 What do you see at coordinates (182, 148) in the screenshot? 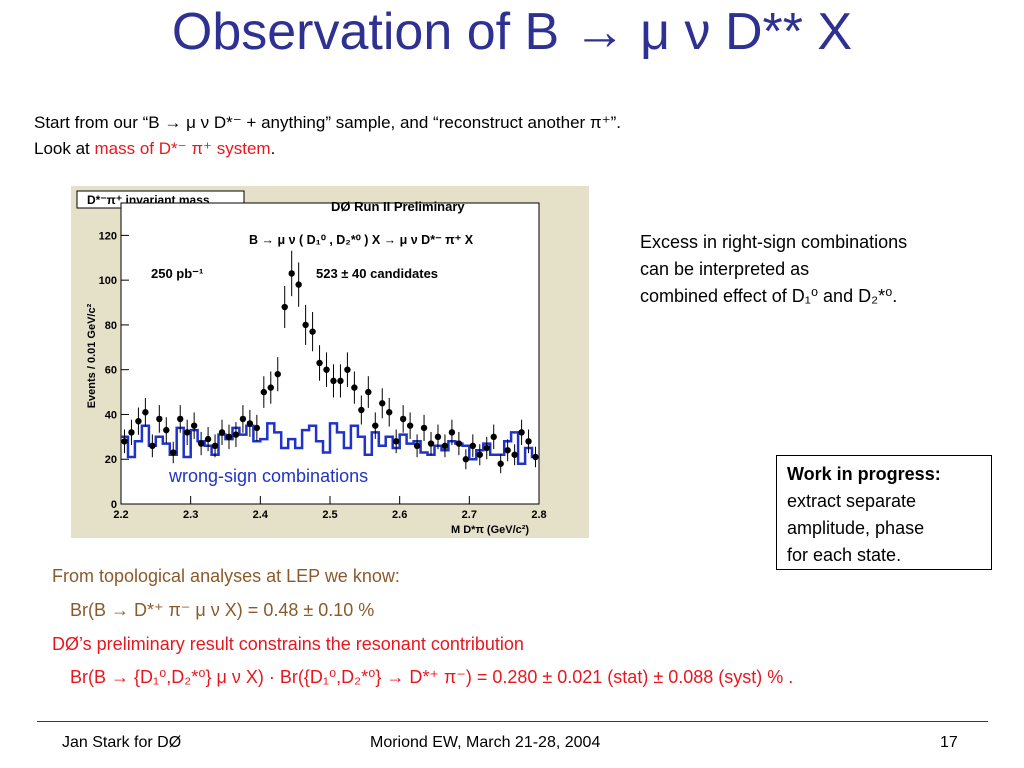
I see `intro-highlight: mass of D*⁻ π⁺ system` at bounding box center [182, 148].